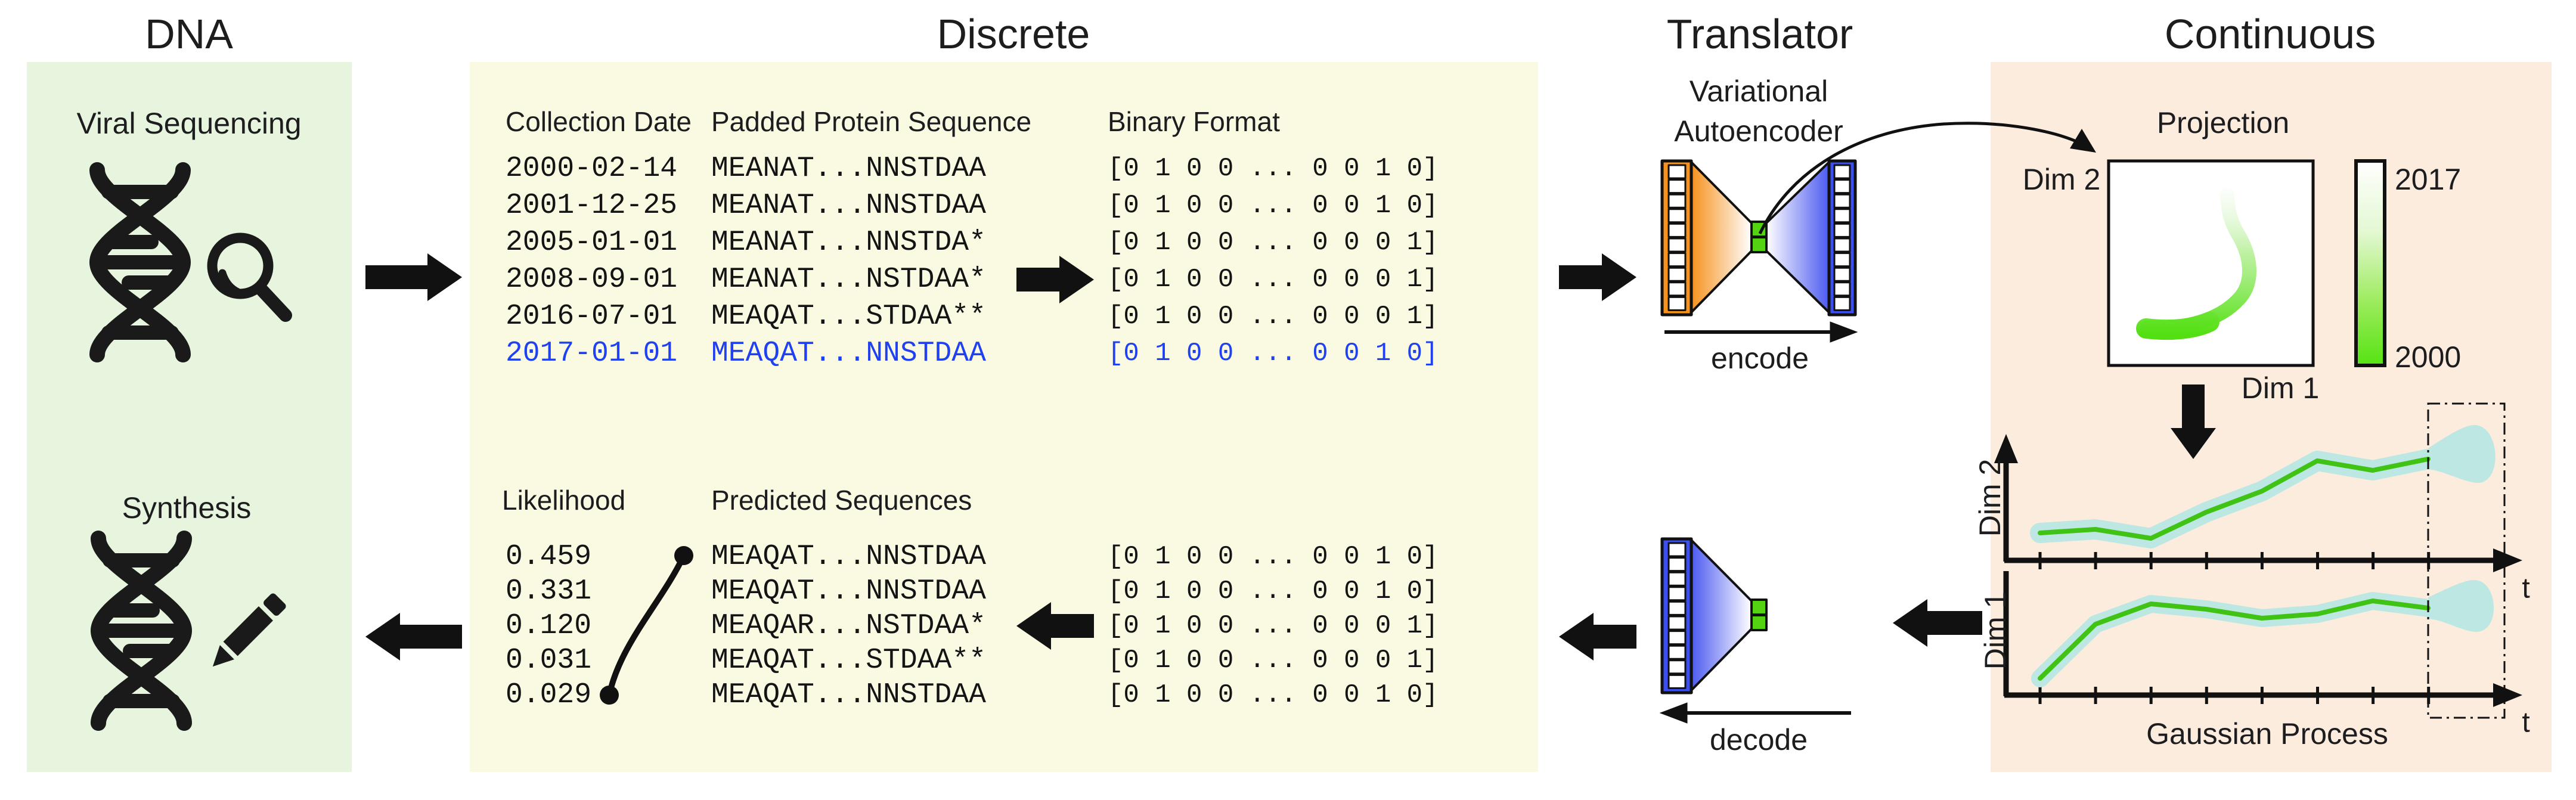 The image size is (2576, 800). I want to click on section-title-discrete: Discrete, so click(1013, 34).